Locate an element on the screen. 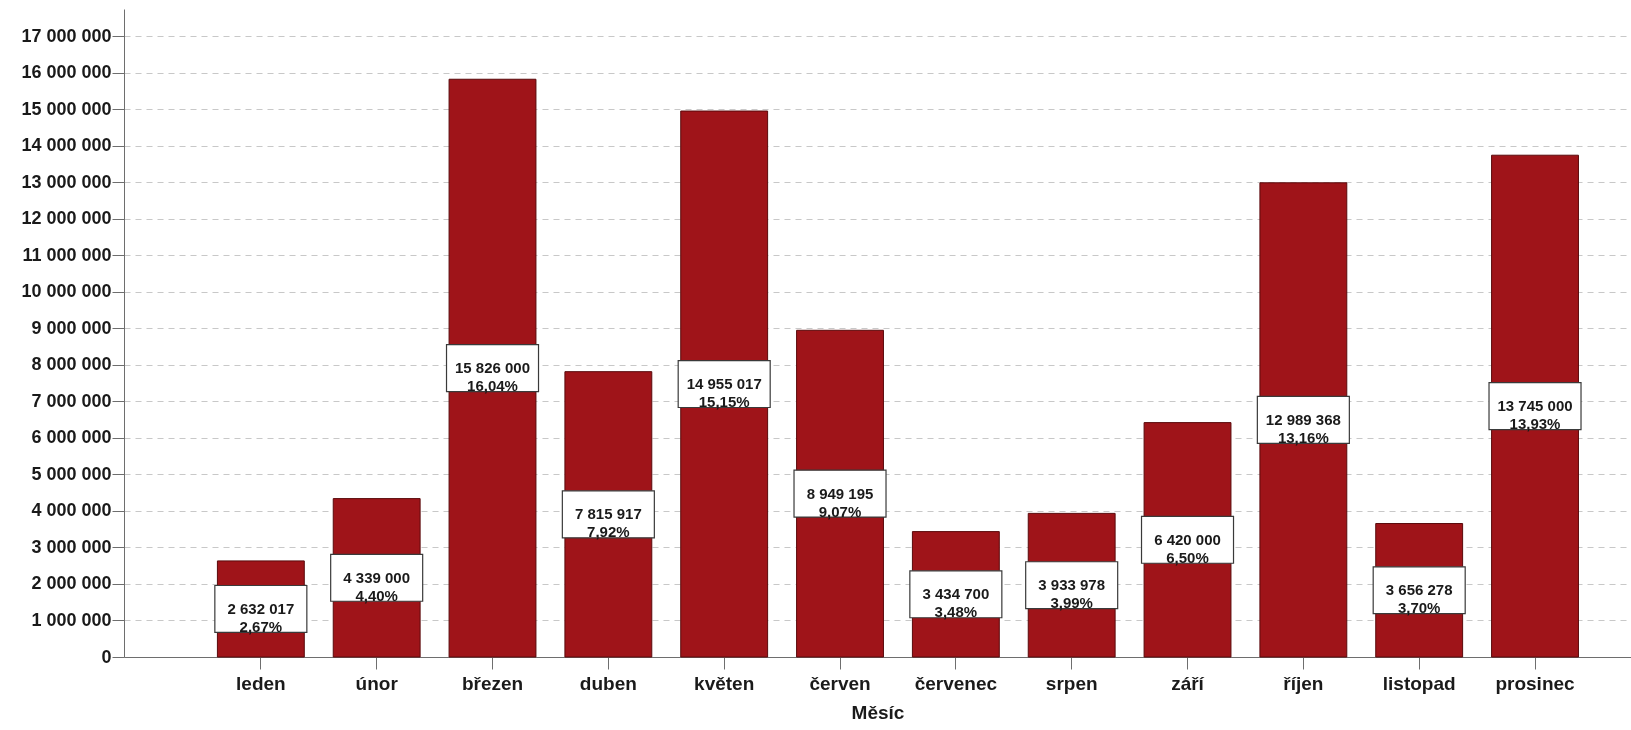  data-label: 15 826 000 16,04% is located at coordinates (492, 377).